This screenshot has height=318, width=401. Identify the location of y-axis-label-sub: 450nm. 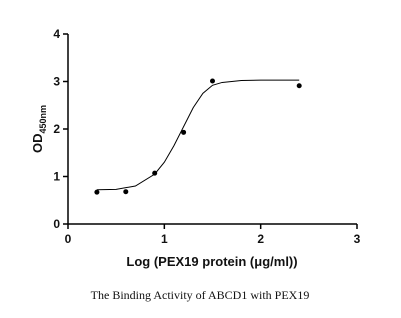
(43, 119).